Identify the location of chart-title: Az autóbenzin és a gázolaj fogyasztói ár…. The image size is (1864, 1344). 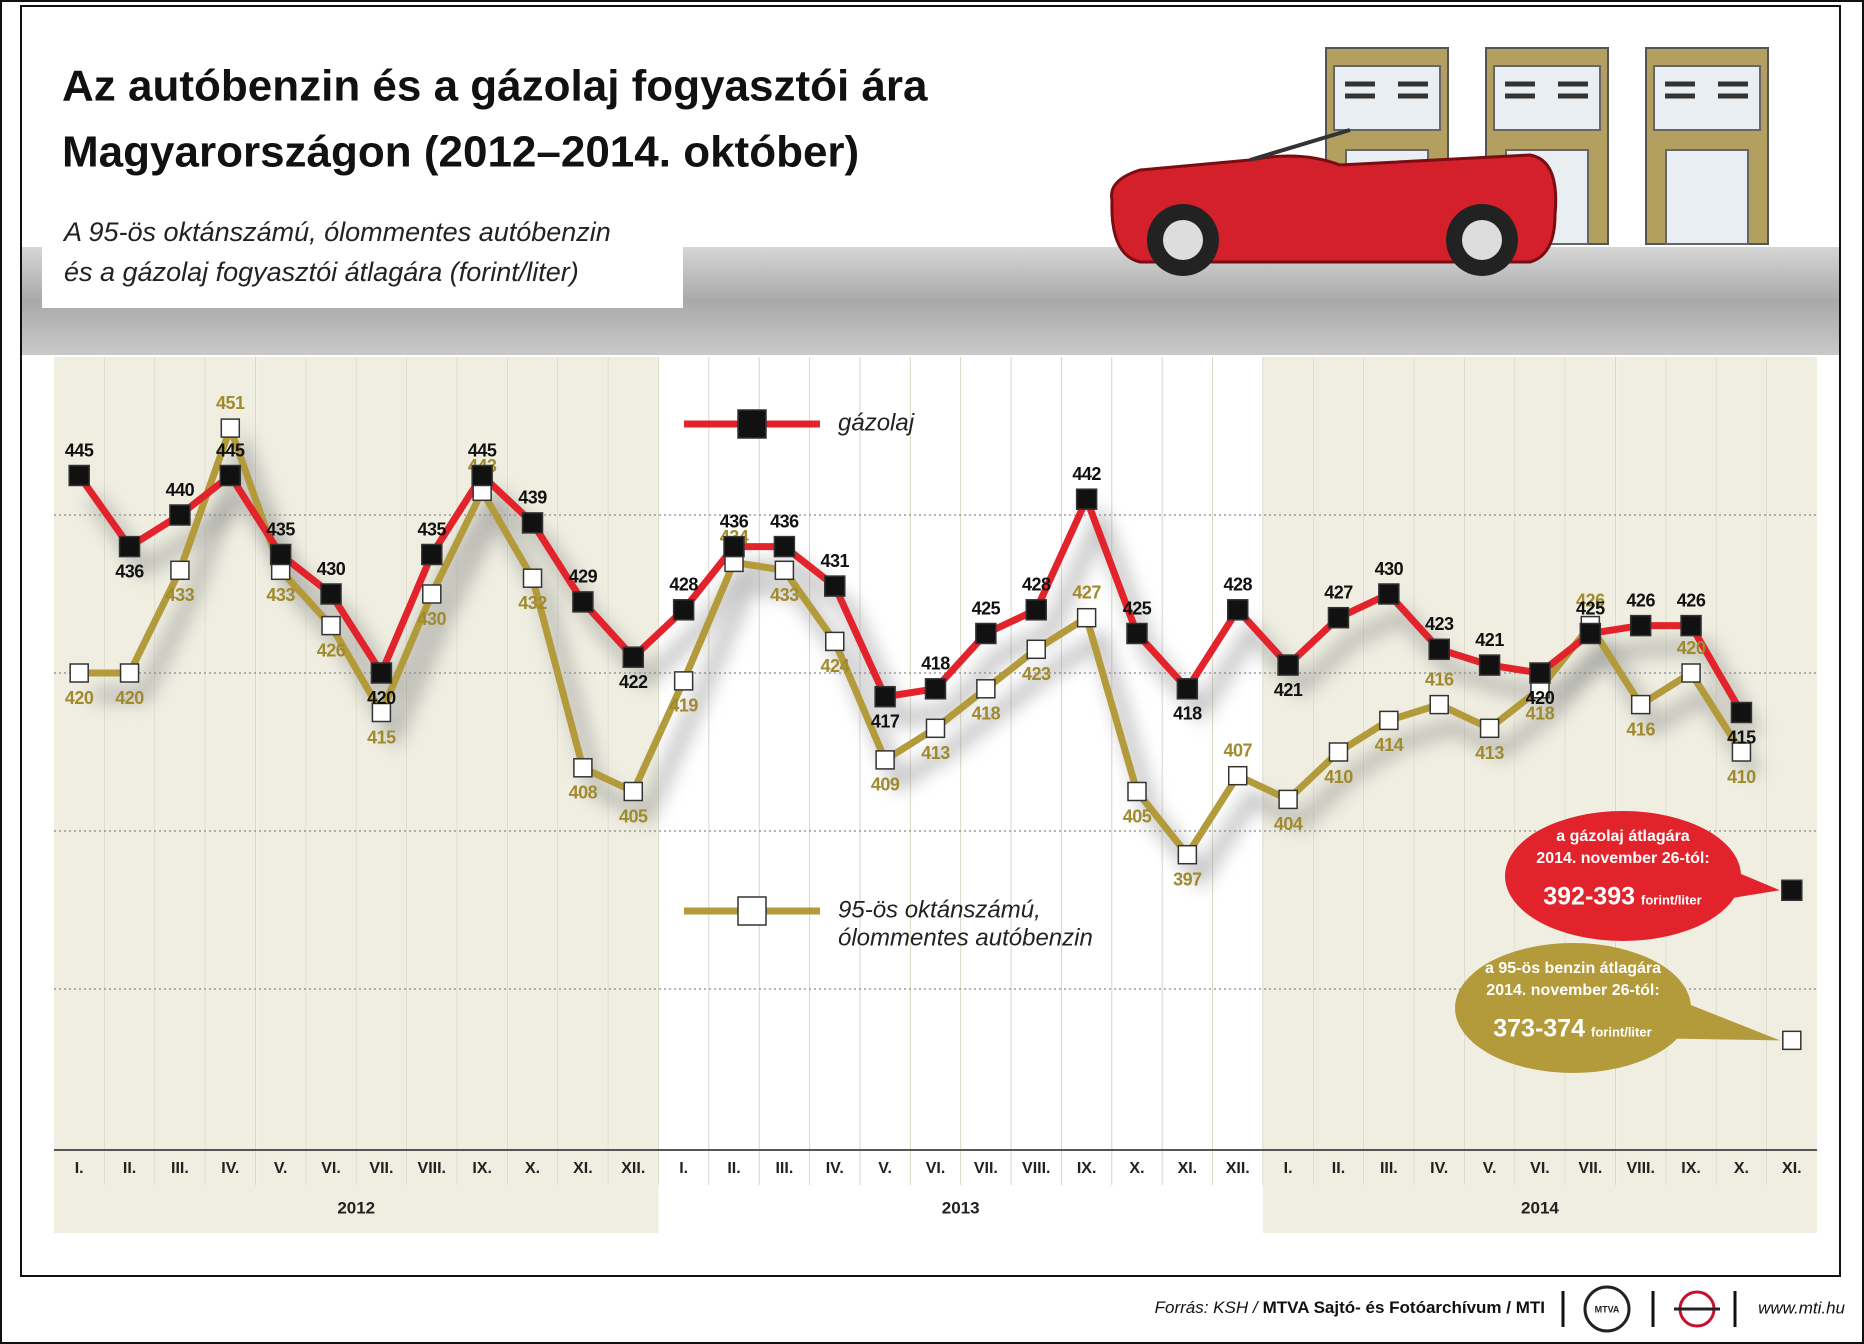
(495, 86).